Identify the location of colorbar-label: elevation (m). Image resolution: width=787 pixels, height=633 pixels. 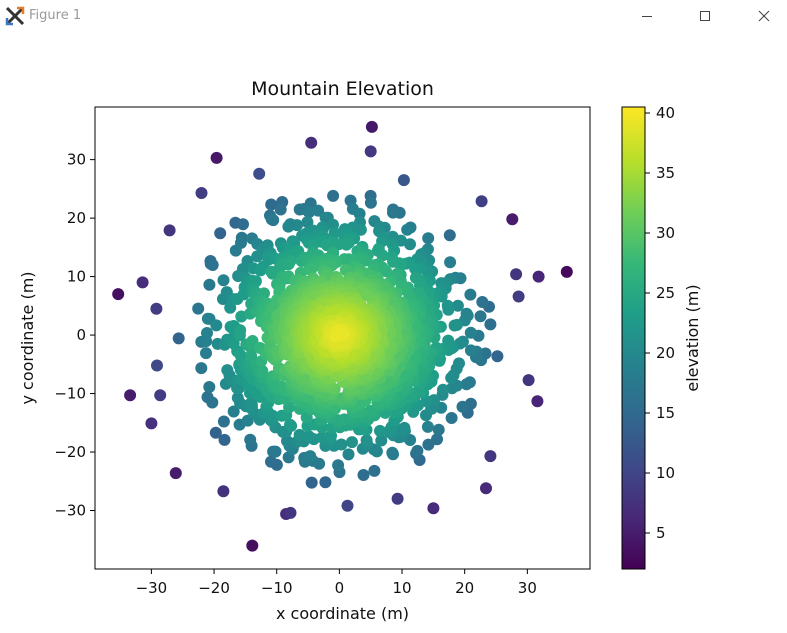
(692, 337).